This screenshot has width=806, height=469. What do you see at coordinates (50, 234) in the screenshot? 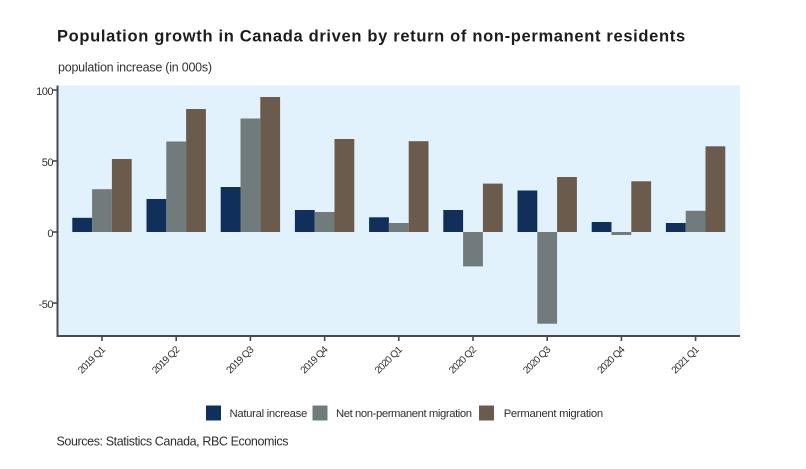
I see `svg-text: 0` at bounding box center [50, 234].